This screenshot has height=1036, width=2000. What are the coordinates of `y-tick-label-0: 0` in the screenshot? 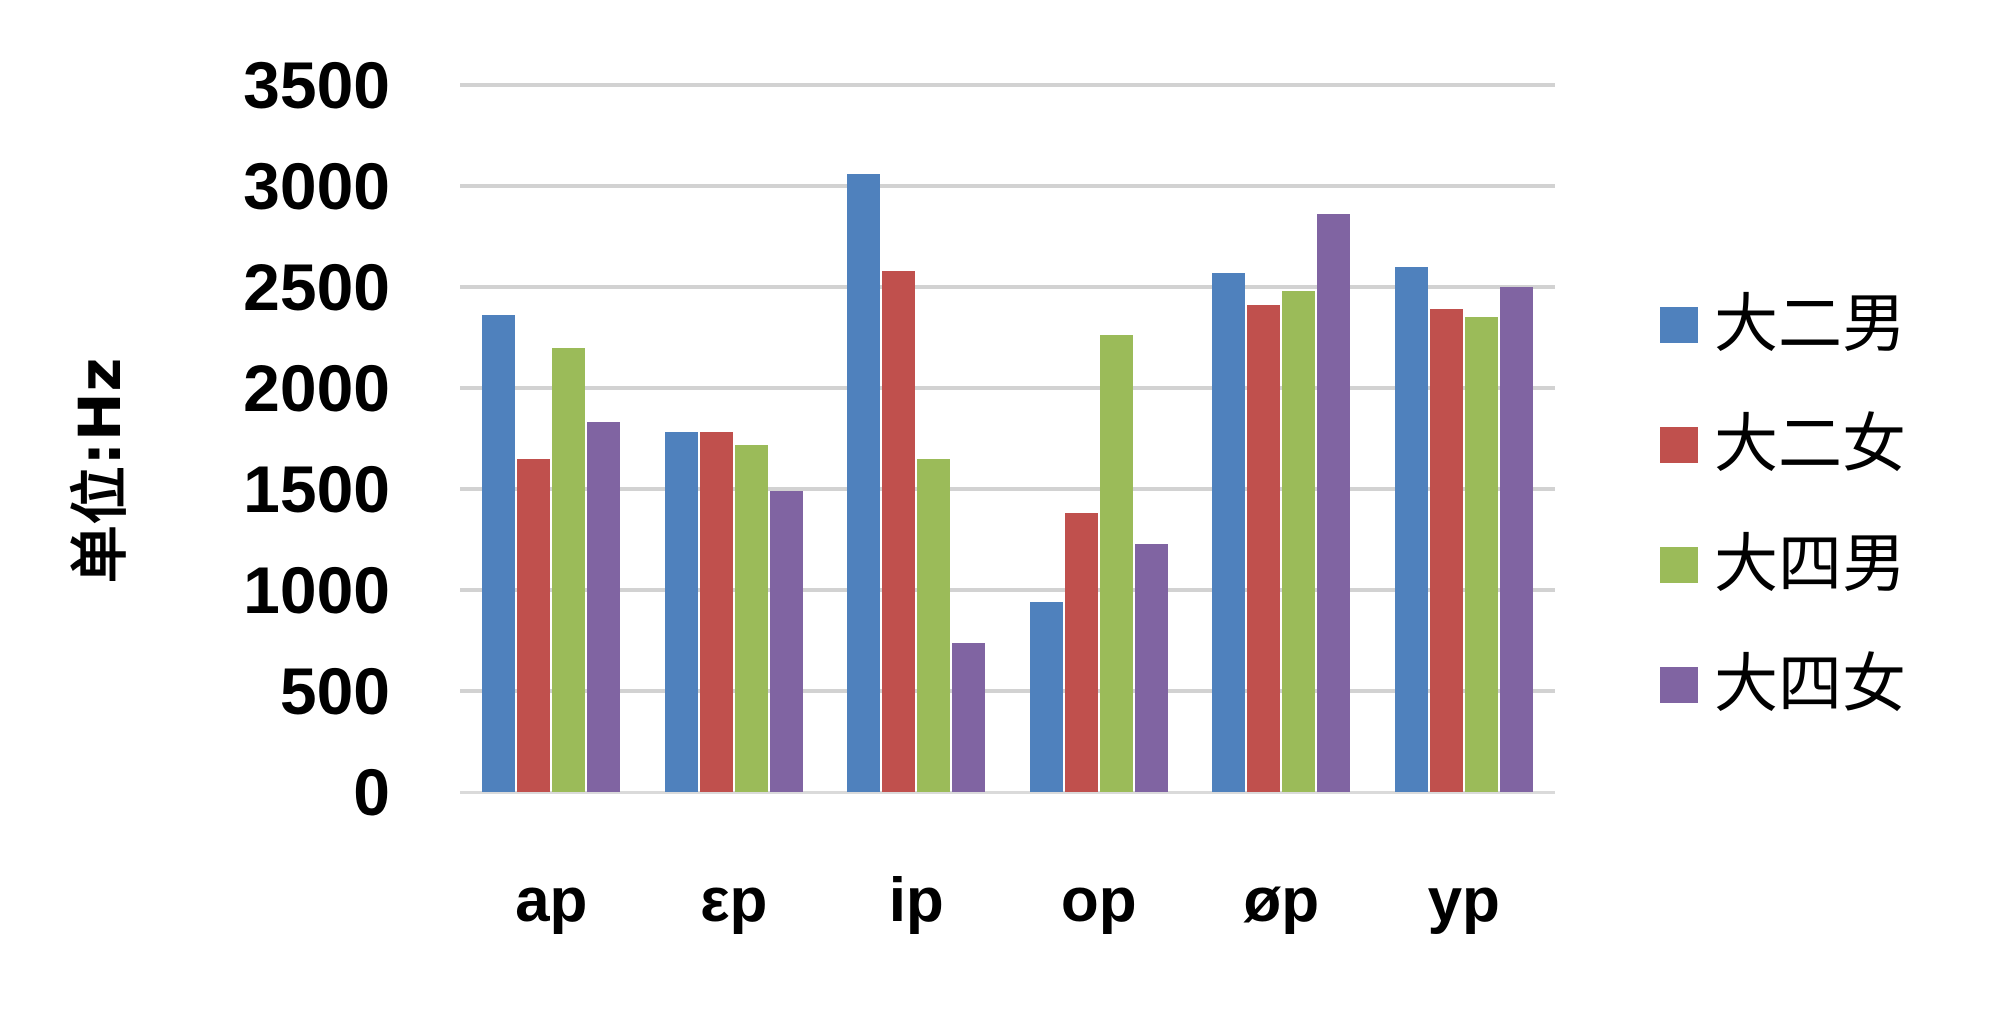 It's located at (371, 792).